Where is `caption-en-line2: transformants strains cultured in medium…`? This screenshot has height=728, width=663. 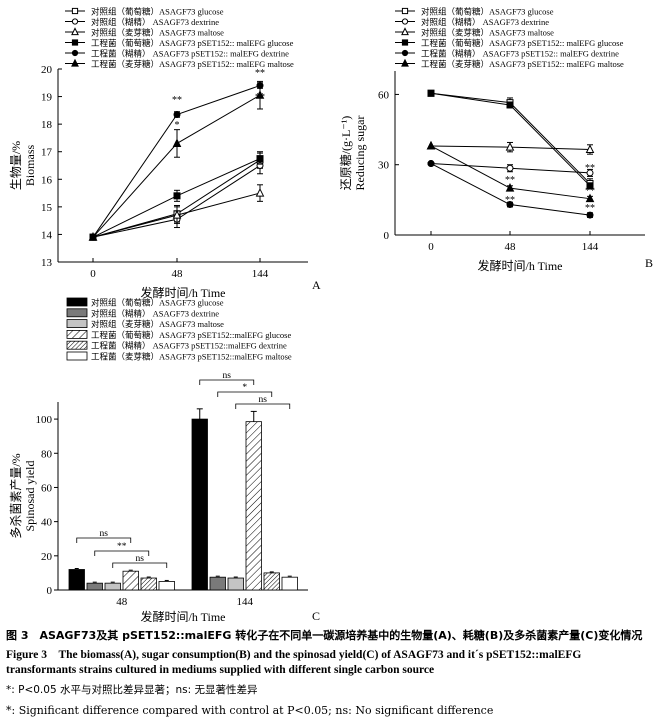
caption-en-line2: transformants strains cultured in medium… is located at coordinates (220, 670).